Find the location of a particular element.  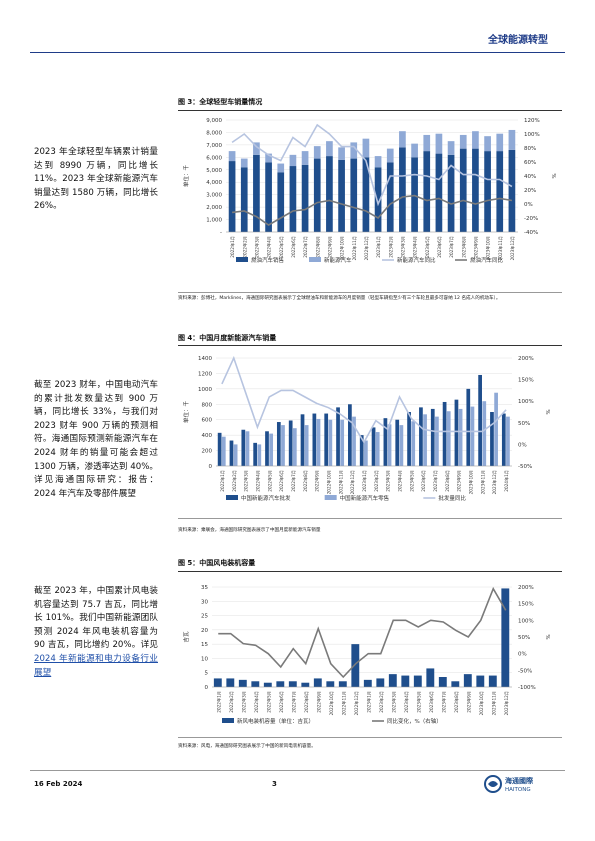

x-tick-label: 2023年10月 is located at coordinates (488, 248).